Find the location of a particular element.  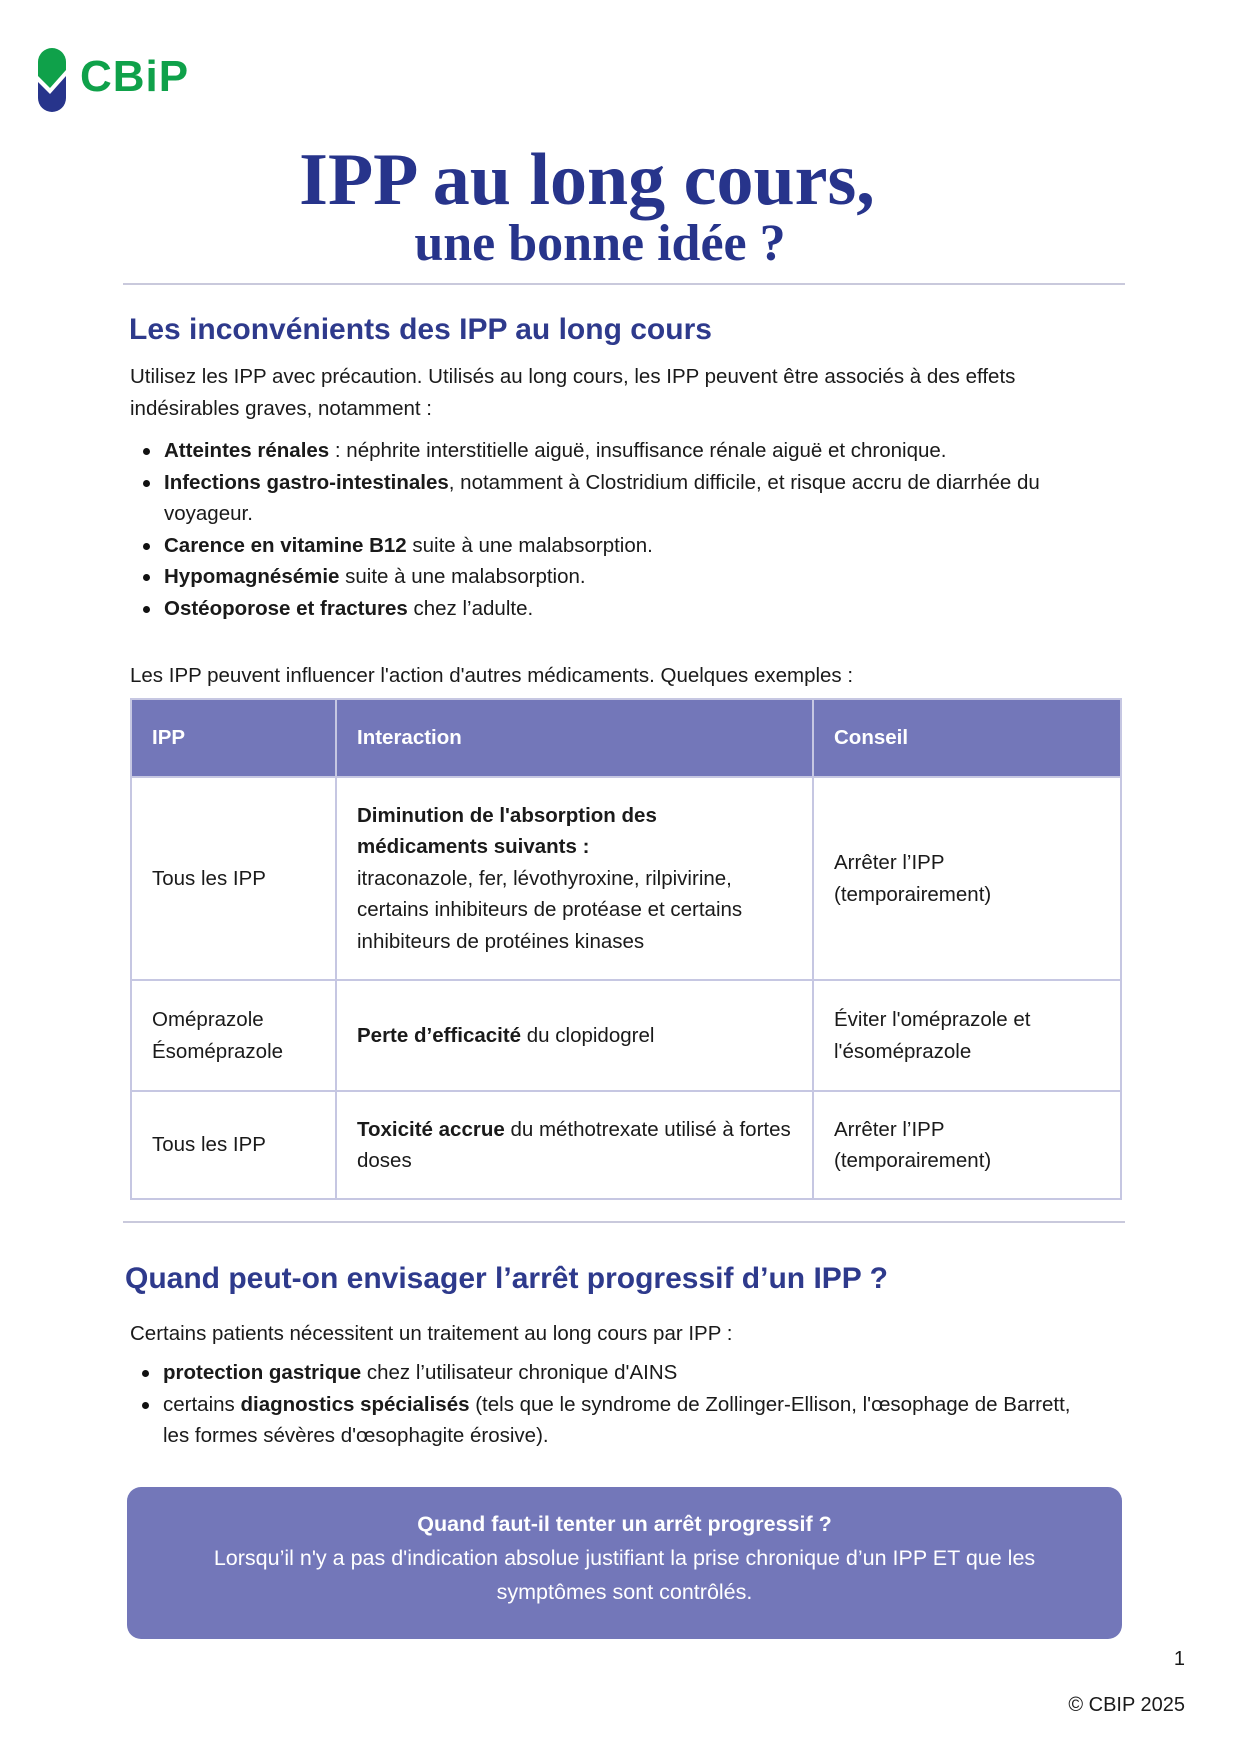

cell-ipp: Oméprazole Ésoméprazole is located at coordinates (233, 1035).